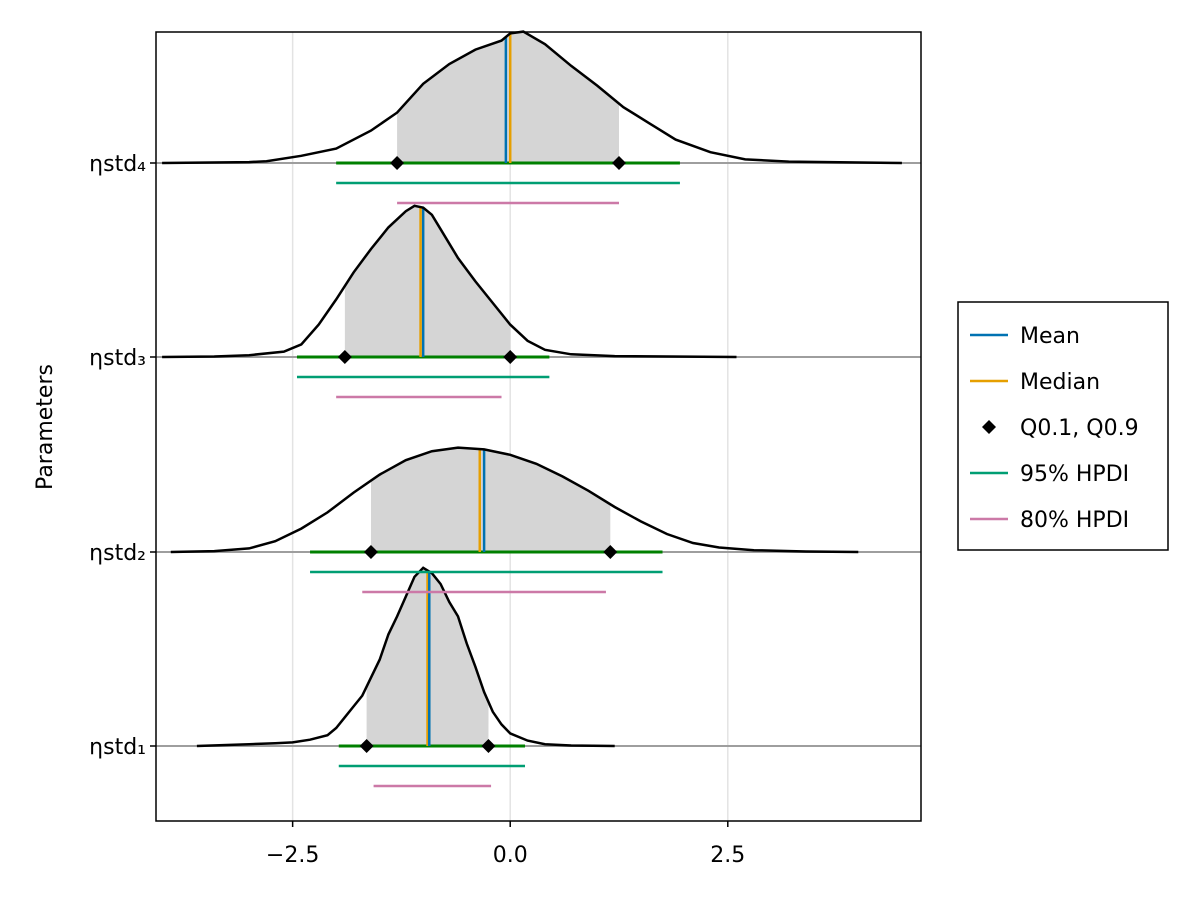  Describe the element at coordinates (1050, 336) in the screenshot. I see `legend-label: Mean` at that location.